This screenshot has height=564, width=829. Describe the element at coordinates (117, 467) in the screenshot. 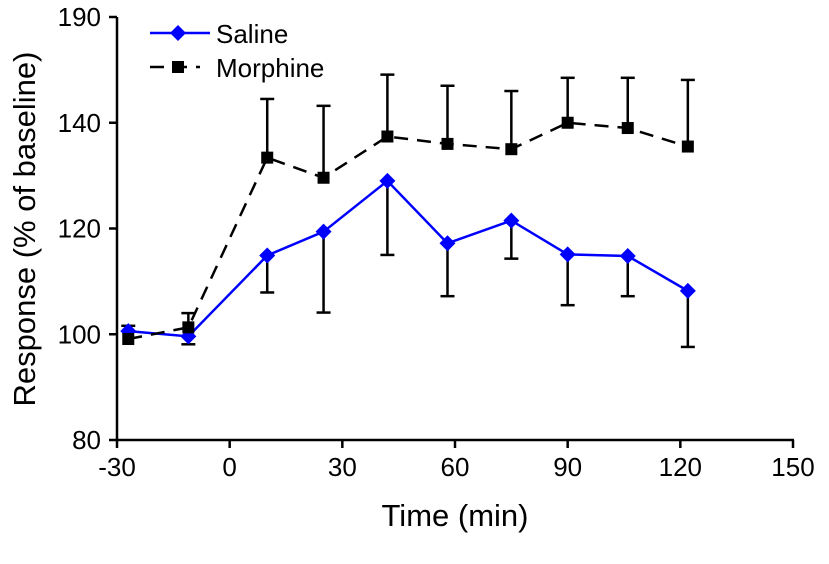

I see `x-tick-label: -30` at that location.